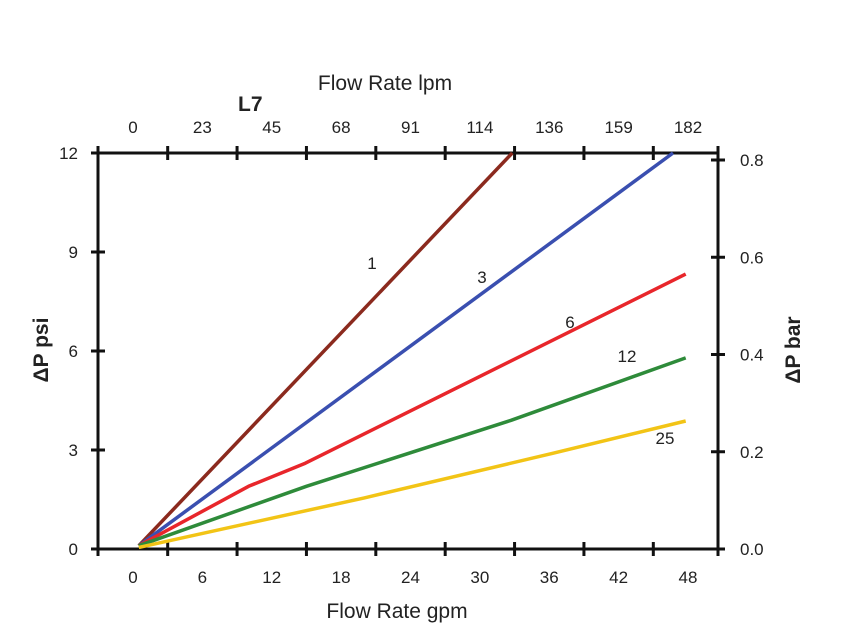  What do you see at coordinates (569, 322) in the screenshot?
I see `series-label-6: 6` at bounding box center [569, 322].